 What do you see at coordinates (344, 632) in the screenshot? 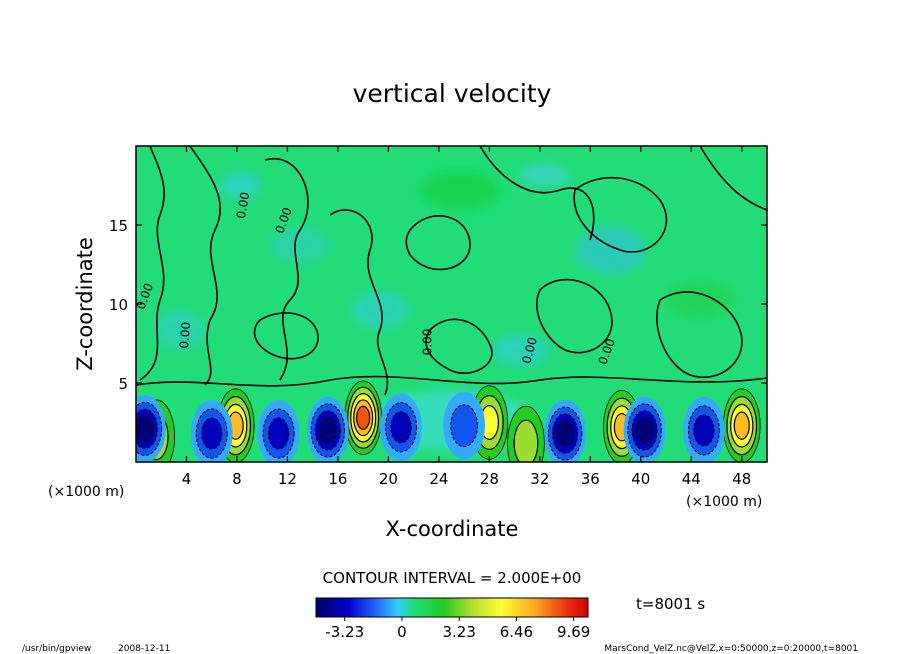
I see `colorbar-tick-label: -3.23` at bounding box center [344, 632].